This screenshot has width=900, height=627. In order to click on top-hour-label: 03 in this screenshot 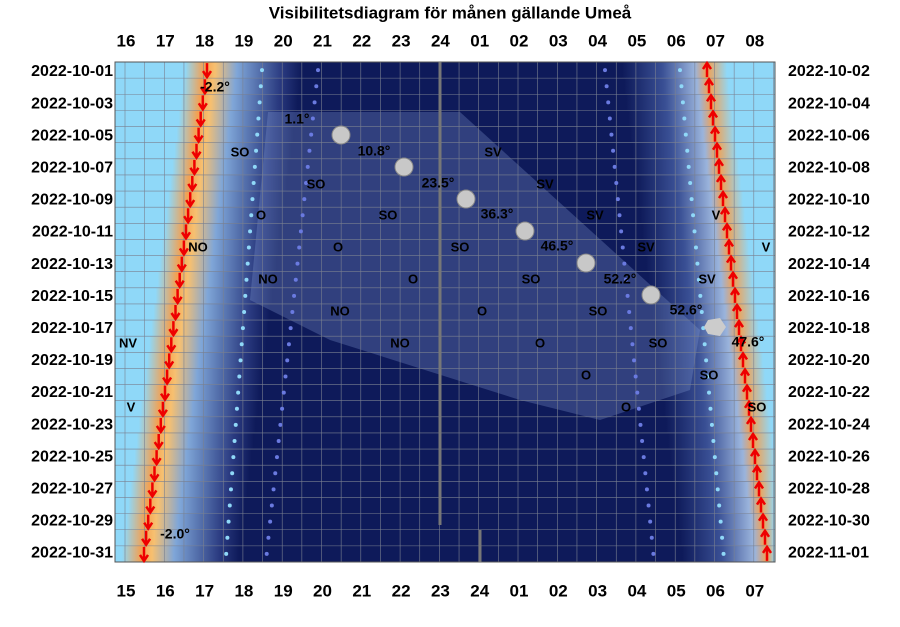, I will do `click(558, 40)`.